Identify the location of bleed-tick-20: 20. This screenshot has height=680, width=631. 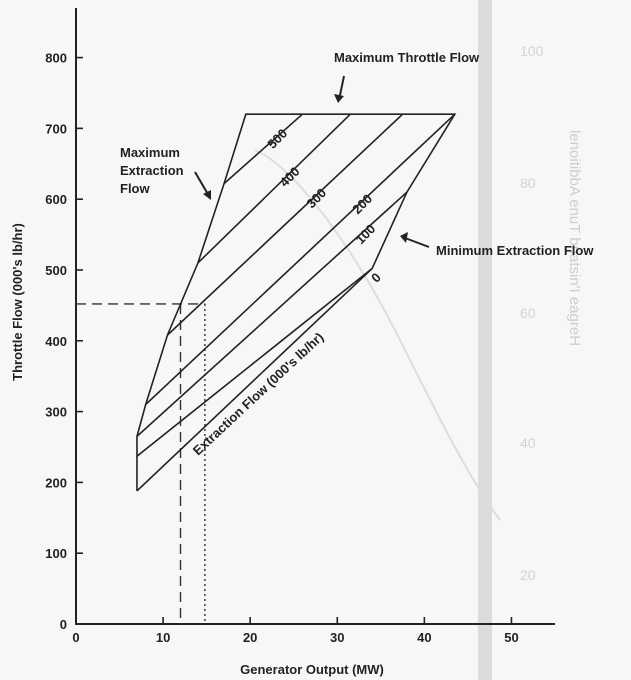
(528, 575).